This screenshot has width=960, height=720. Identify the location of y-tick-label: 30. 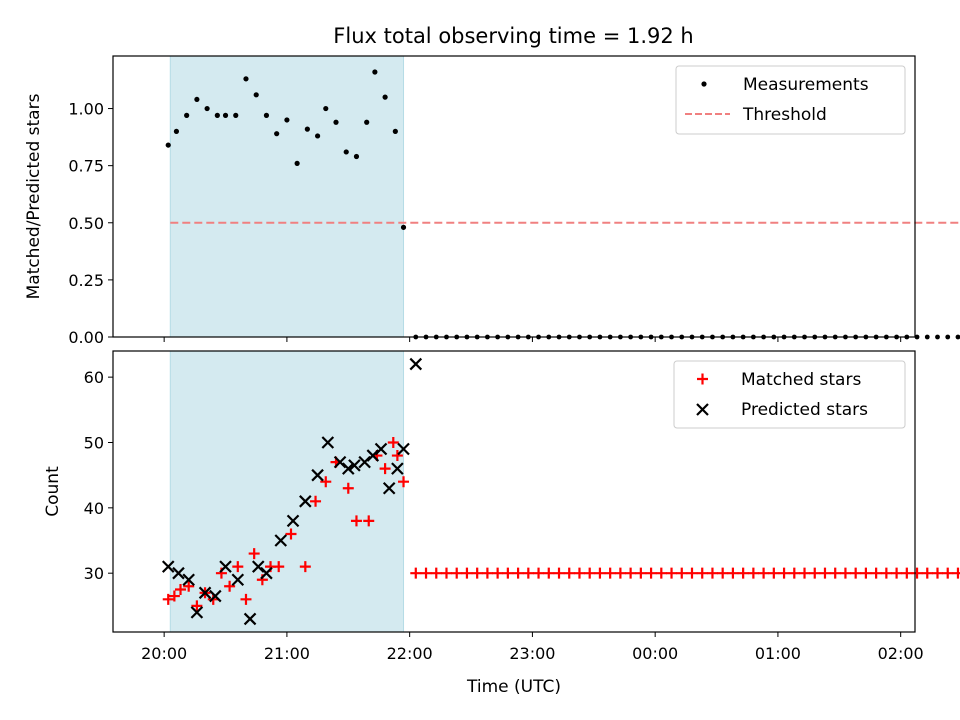
(94, 573).